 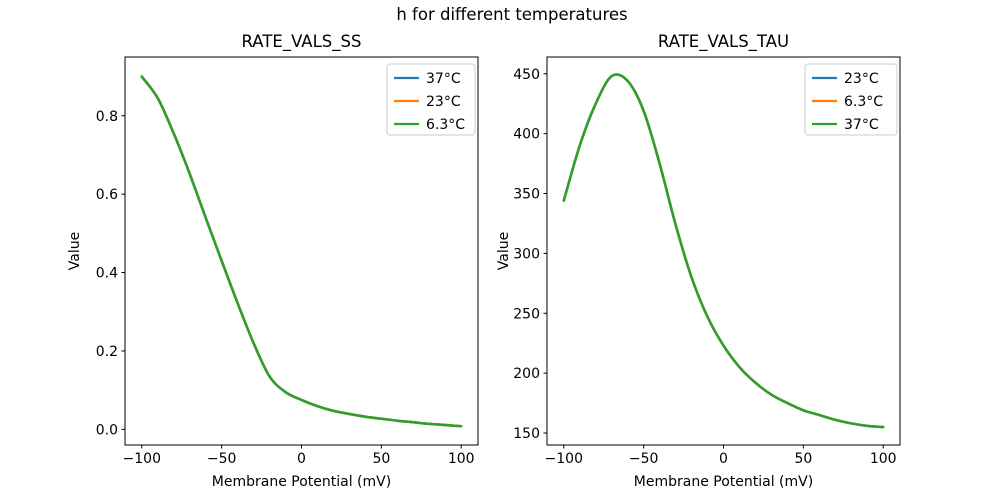 I want to click on y-tick-label: 0.2, so click(x=107, y=352).